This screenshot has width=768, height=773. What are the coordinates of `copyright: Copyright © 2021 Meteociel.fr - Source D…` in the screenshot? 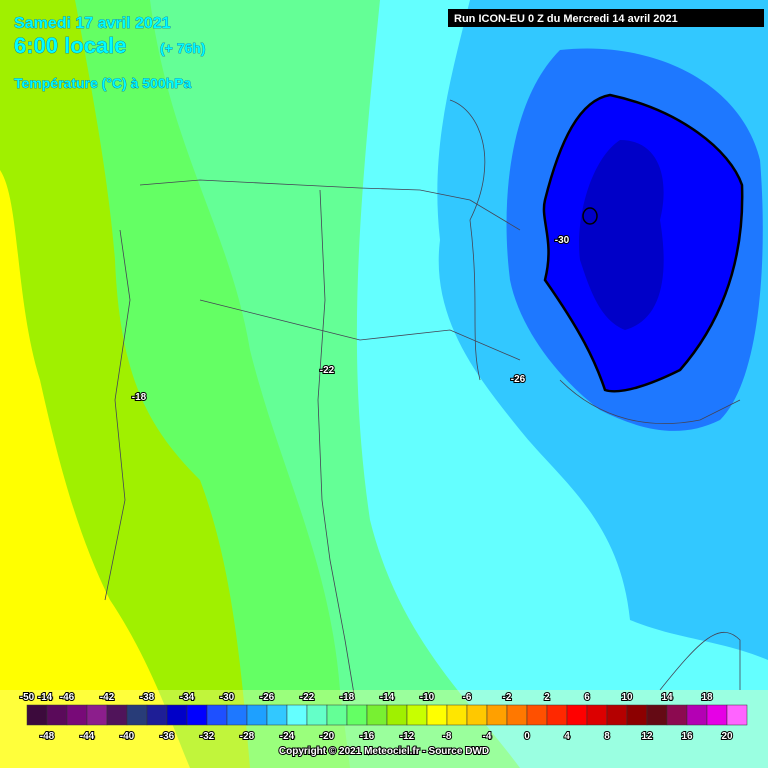 It's located at (384, 751).